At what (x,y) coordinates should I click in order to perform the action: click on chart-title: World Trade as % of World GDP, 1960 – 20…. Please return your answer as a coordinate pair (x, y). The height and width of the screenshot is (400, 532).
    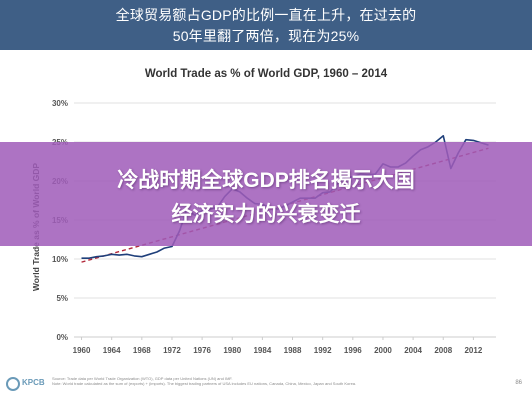
    Looking at the image, I should click on (266, 74).